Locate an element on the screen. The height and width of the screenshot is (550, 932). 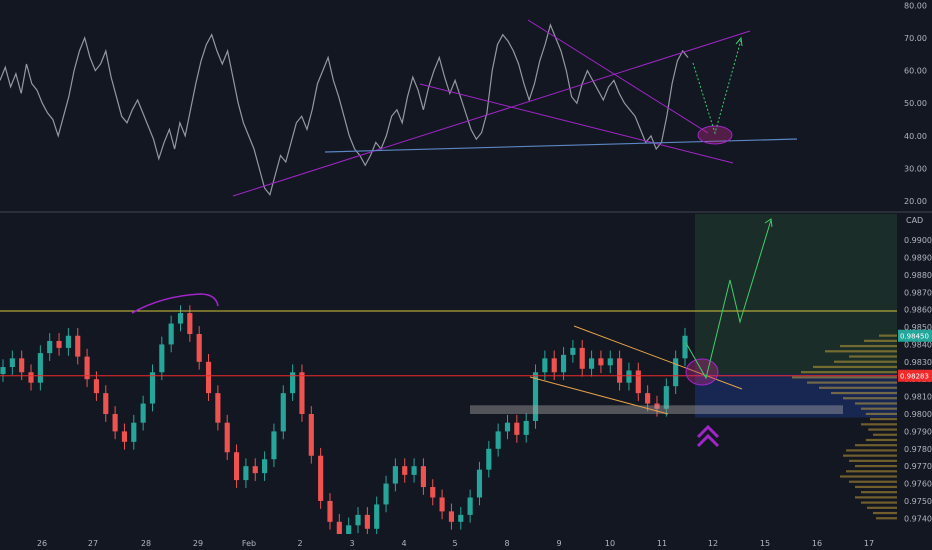
price-tick-label: 0.99000 is located at coordinates (918, 240).